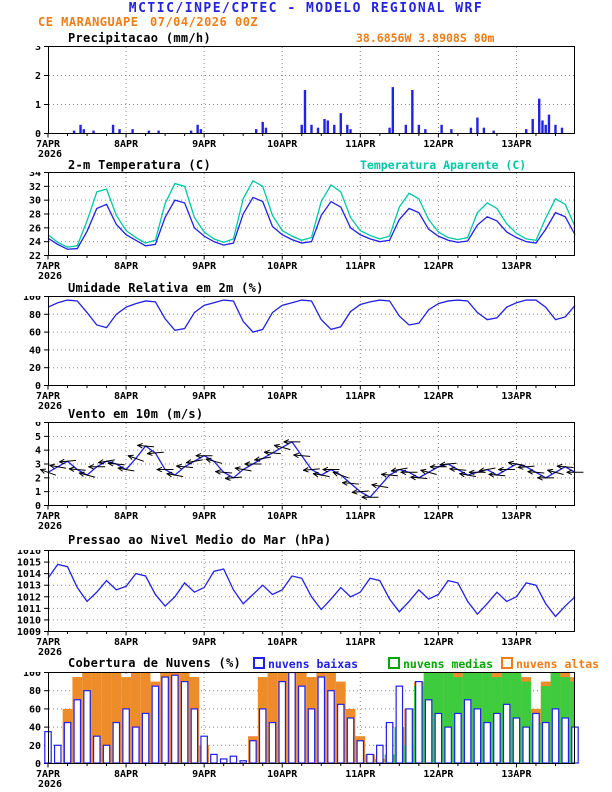 The width and height of the screenshot is (612, 792). I want to click on panel-title-temperatura: 2-m Temperatura (C), so click(139, 165).